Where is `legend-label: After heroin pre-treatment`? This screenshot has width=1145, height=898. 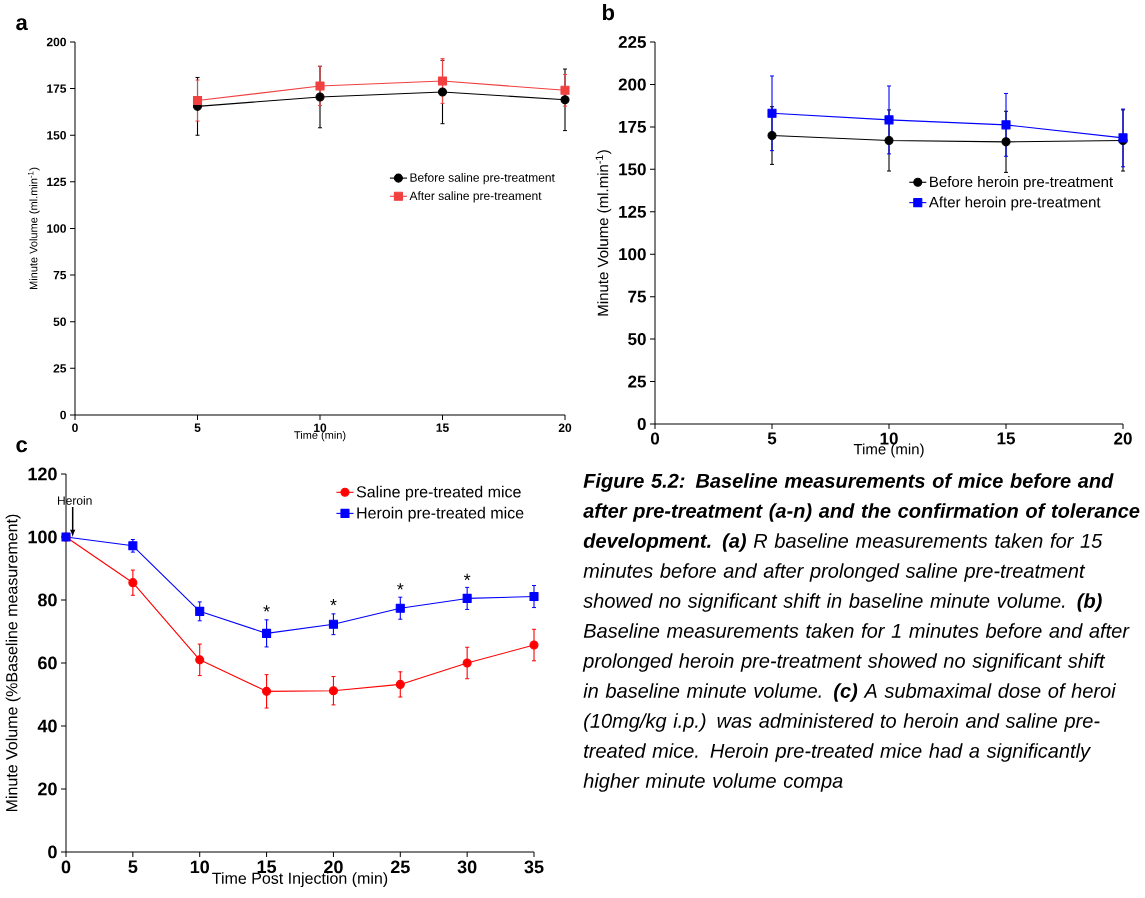 legend-label: After heroin pre-treatment is located at coordinates (1014, 203).